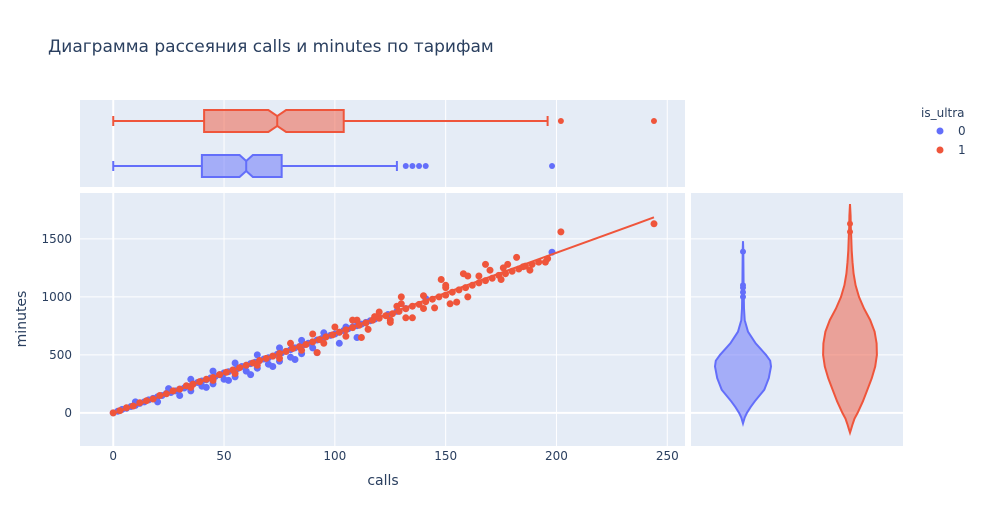  I want to click on x-axis-title: calls, so click(382, 481).